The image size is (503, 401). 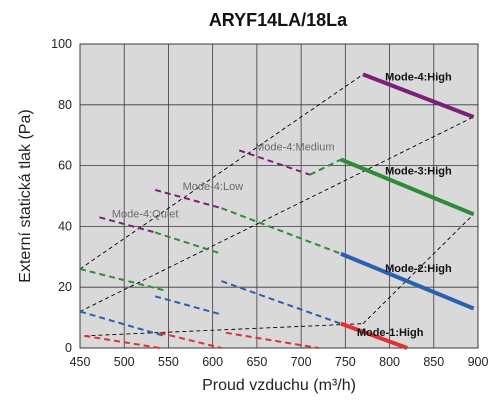 I want to click on x-tick-label: 850, so click(x=433, y=362).